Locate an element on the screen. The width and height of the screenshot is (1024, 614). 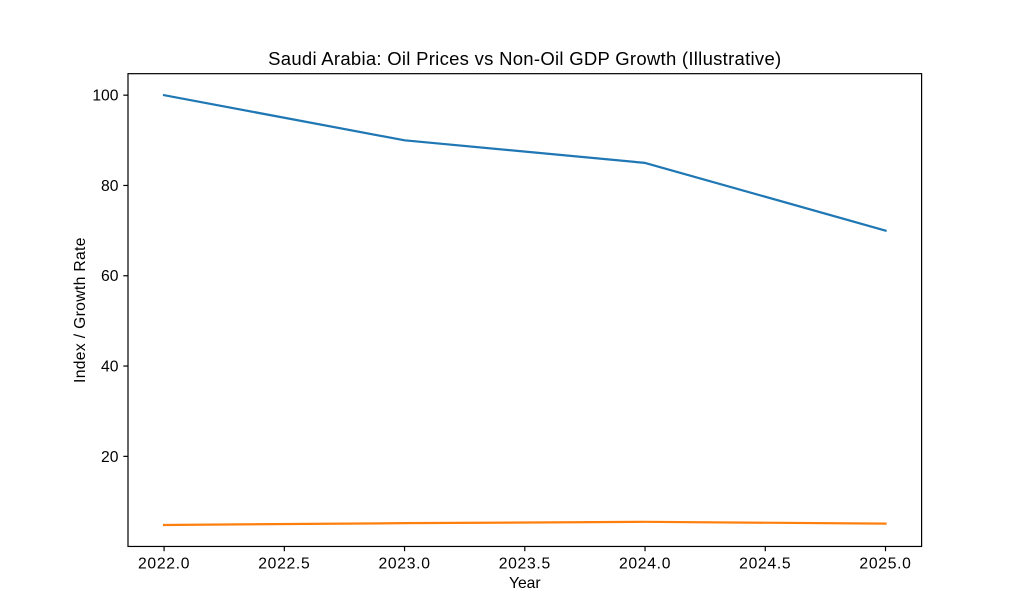
svg-text: 2023.5 is located at coordinates (525, 564).